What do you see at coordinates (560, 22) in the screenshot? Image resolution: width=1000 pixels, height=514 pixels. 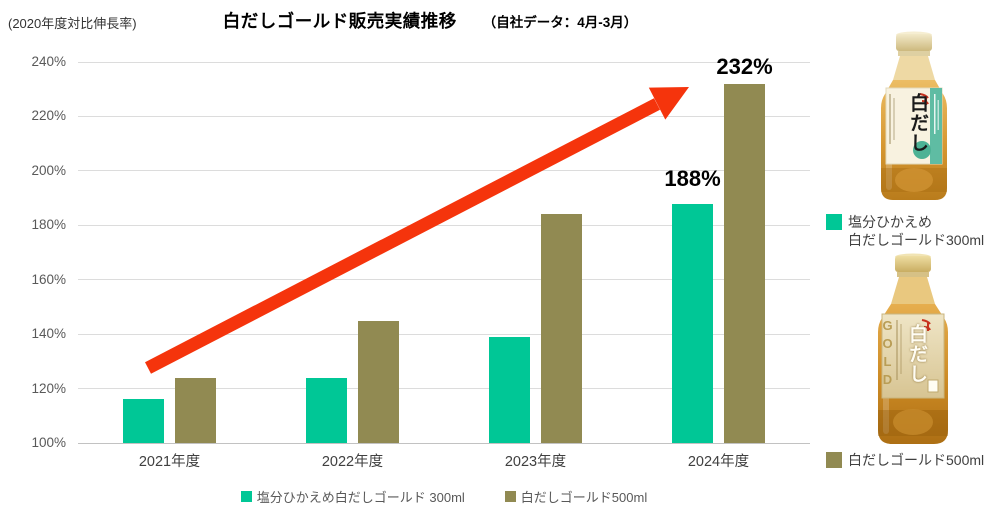 I see `chart-subtitle: （自社データ：4月-3月）` at bounding box center [560, 22].